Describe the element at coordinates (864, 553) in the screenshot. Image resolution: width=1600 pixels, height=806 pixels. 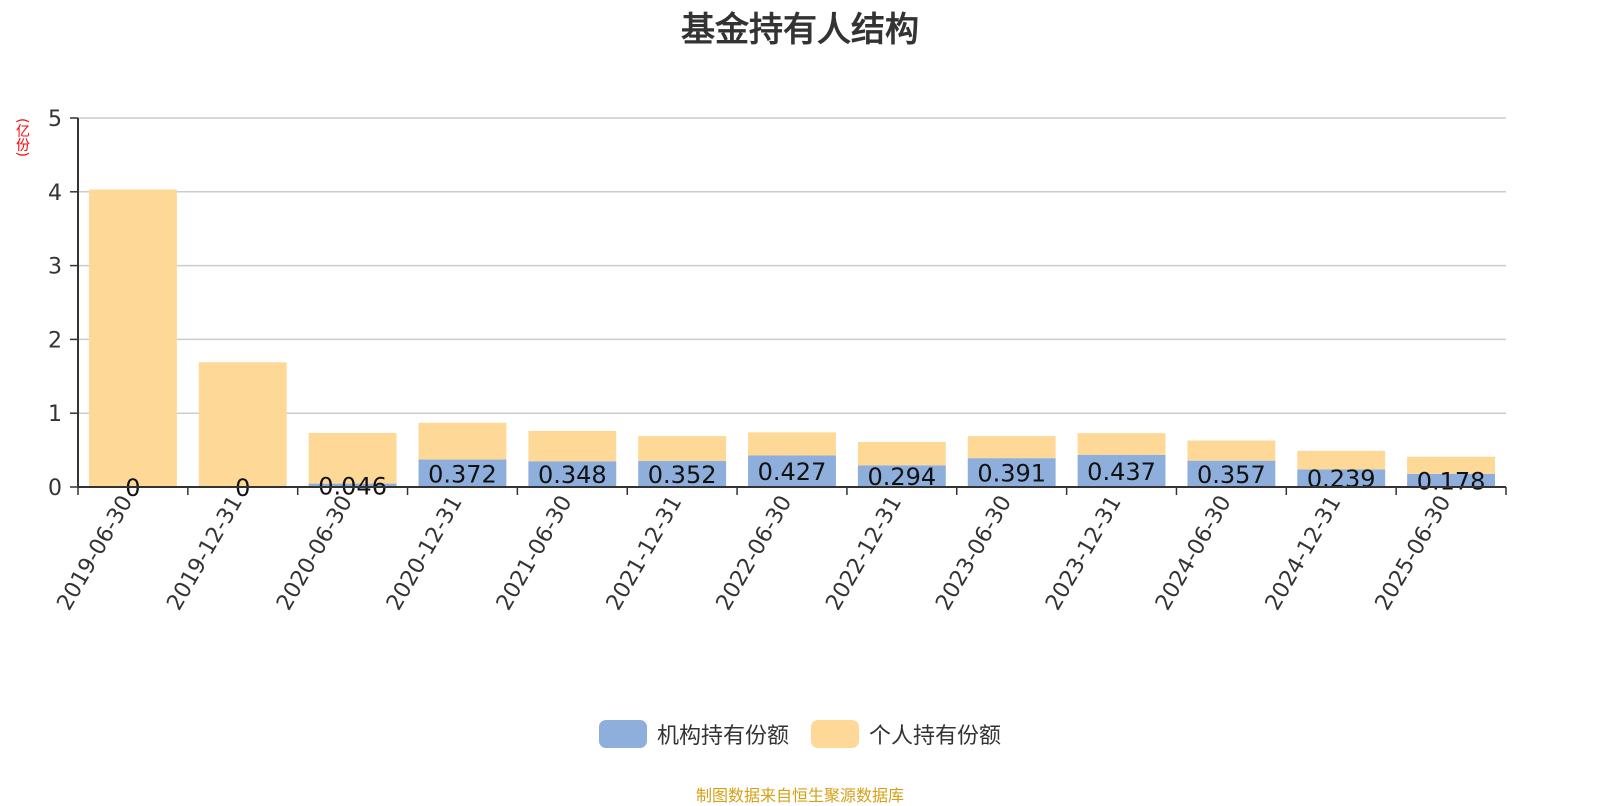
I see `x-tick-label: 2022-12-31` at that location.